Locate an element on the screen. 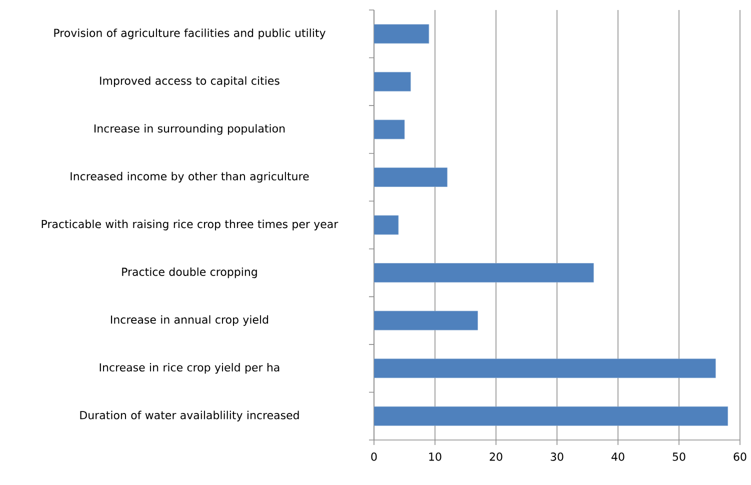 This screenshot has width=751, height=485. y-tick-label: Practicable with raising rice crop three times per year is located at coordinates (190, 225).